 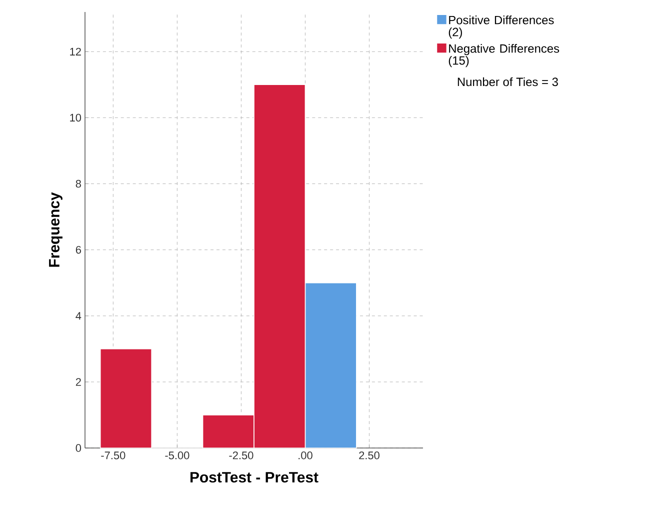 What do you see at coordinates (369, 456) in the screenshot?
I see `x-tick-label: 2.50` at bounding box center [369, 456].